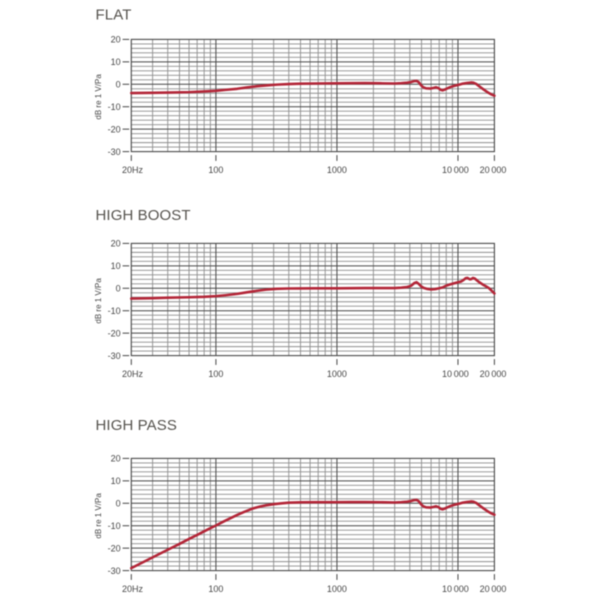  What do you see at coordinates (114, 15) in the screenshot?
I see `svg-text: FLAT` at bounding box center [114, 15].